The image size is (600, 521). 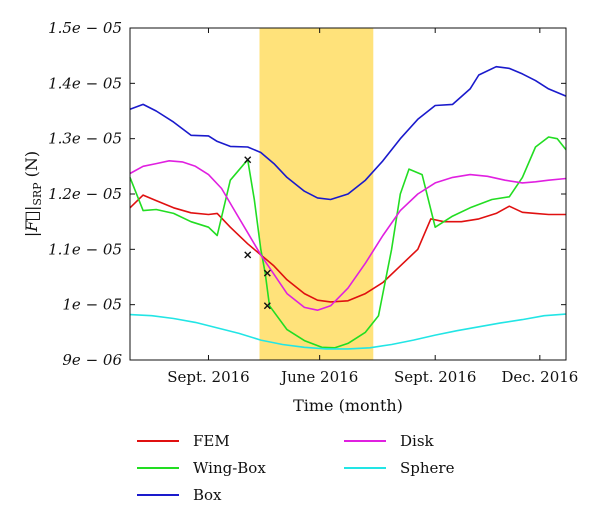 I want to click on legend-label-disk: Disk, so click(x=417, y=441).